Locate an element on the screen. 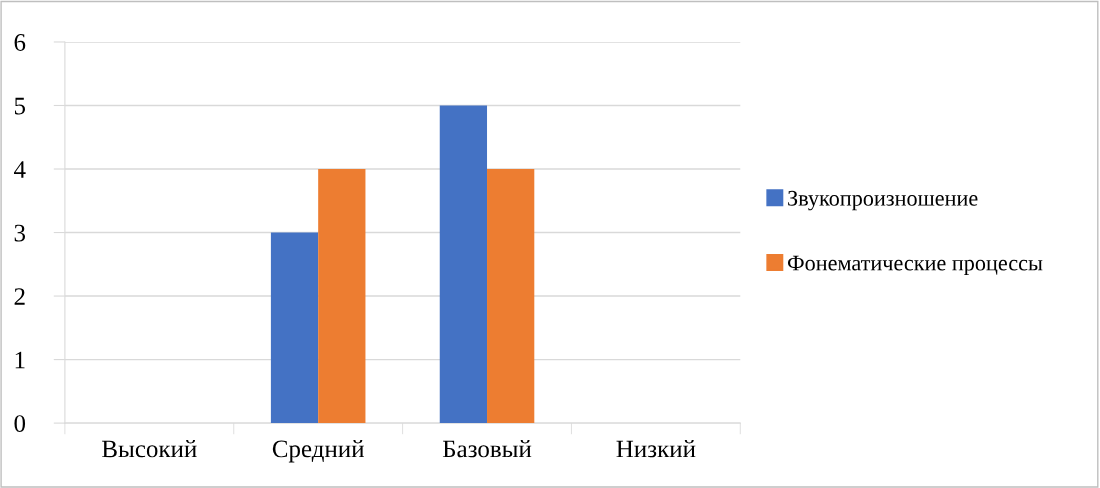 This screenshot has width=1100, height=488. x-tick-label: Базовый is located at coordinates (487, 449).